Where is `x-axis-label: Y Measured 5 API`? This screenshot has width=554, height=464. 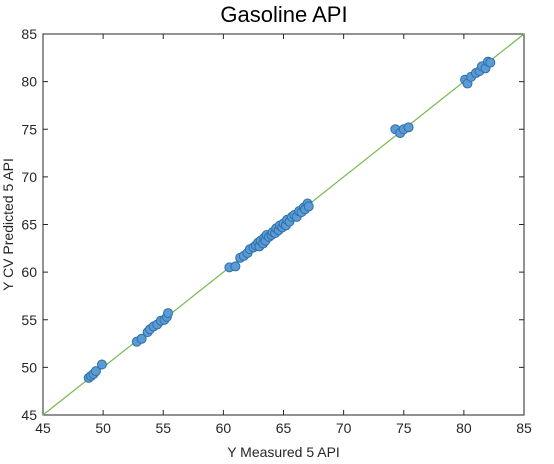 x-axis-label: Y Measured 5 API is located at coordinates (283, 452).